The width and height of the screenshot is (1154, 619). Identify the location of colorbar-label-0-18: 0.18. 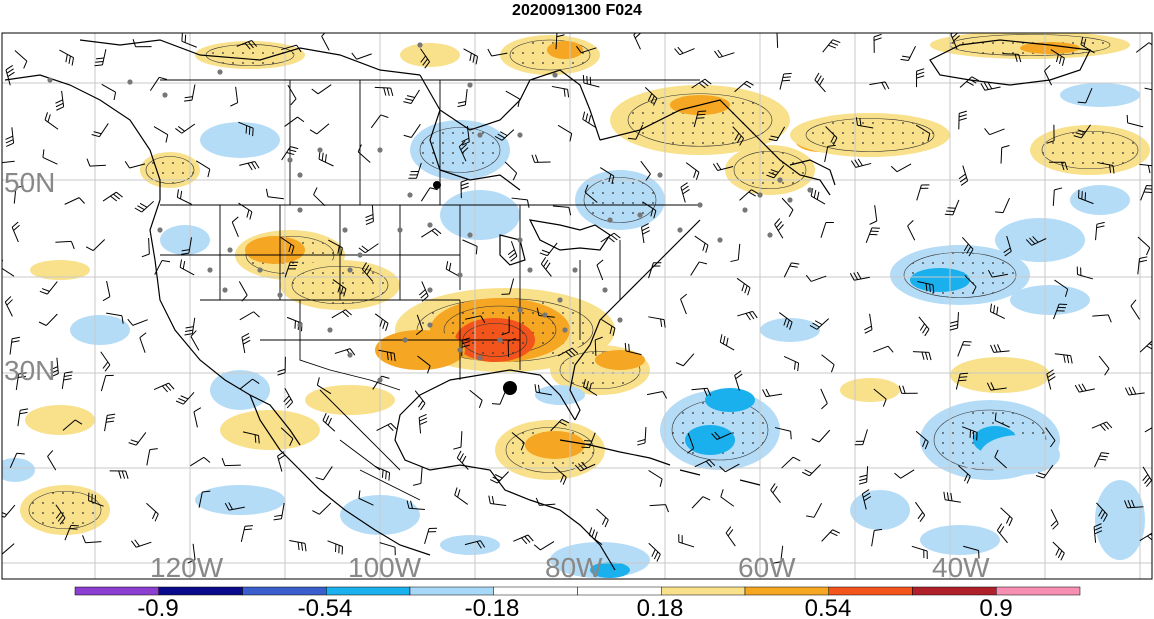
(660, 607).